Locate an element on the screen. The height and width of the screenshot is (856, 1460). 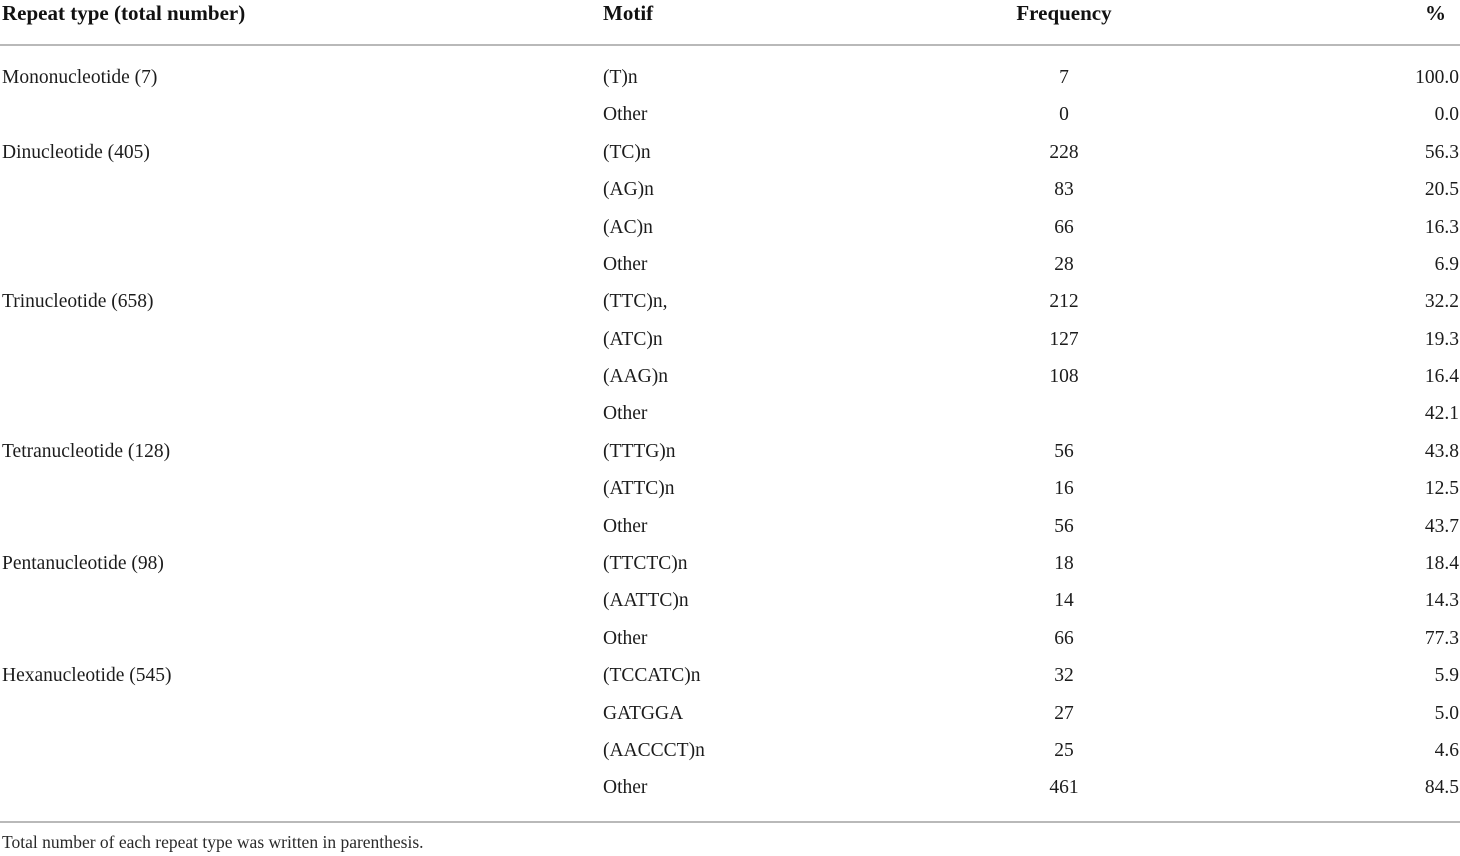
repeat-type-cell: Mononucleotide (7) is located at coordinates (80, 77).